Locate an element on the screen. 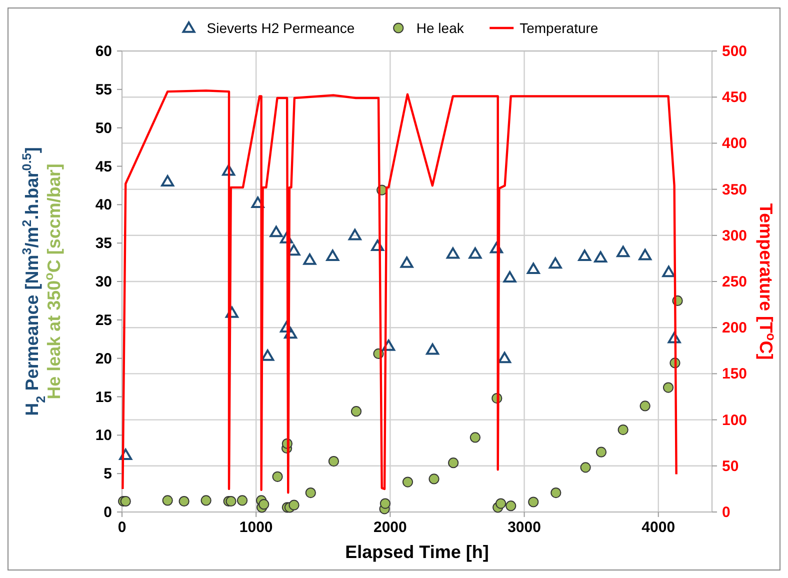 This screenshot has height=578, width=788. y-tick-label: 55 is located at coordinates (103, 89).